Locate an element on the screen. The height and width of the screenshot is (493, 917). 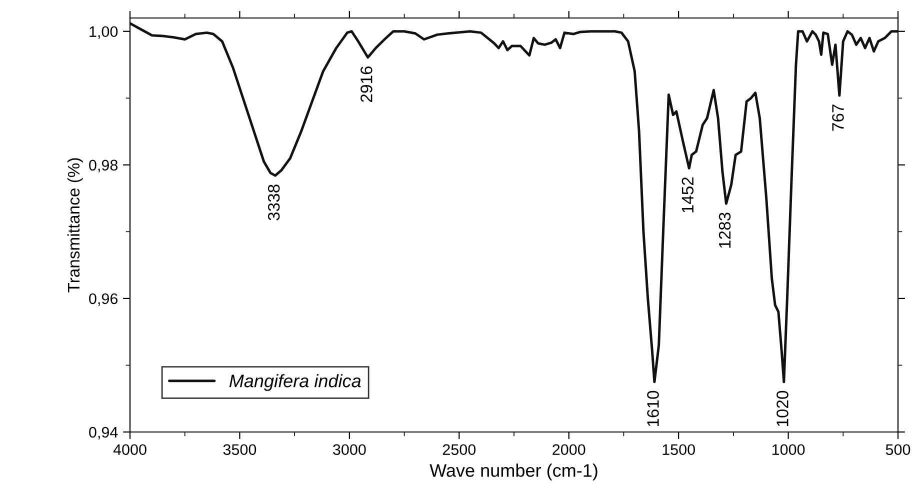
legend-label: Mangifera indica is located at coordinates (295, 382).